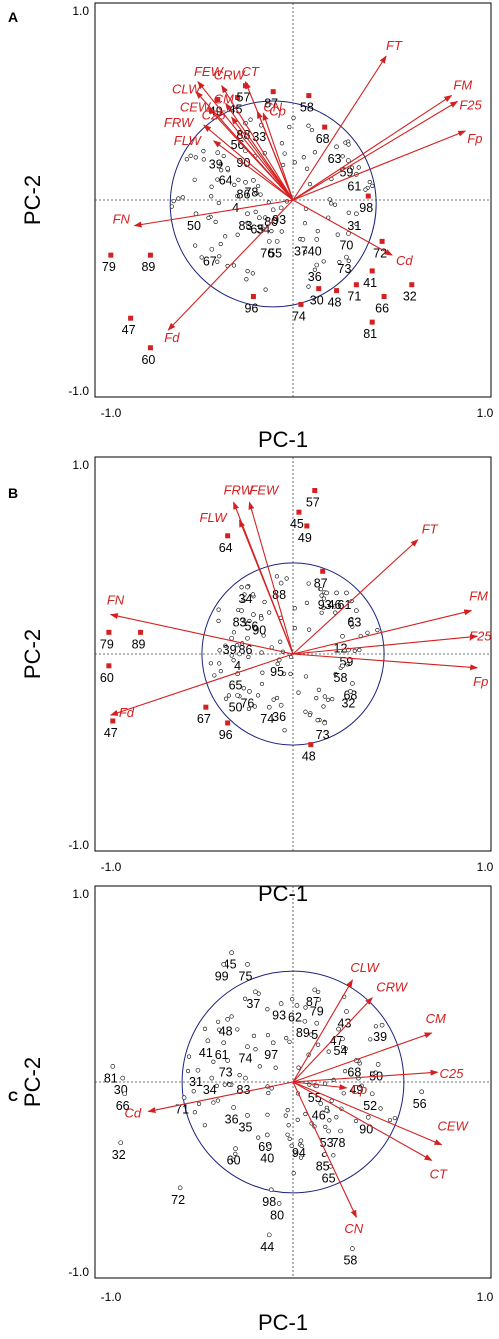 The height and width of the screenshot is (1339, 499). Describe the element at coordinates (350, 696) in the screenshot. I see `observation-label: 68` at that location.